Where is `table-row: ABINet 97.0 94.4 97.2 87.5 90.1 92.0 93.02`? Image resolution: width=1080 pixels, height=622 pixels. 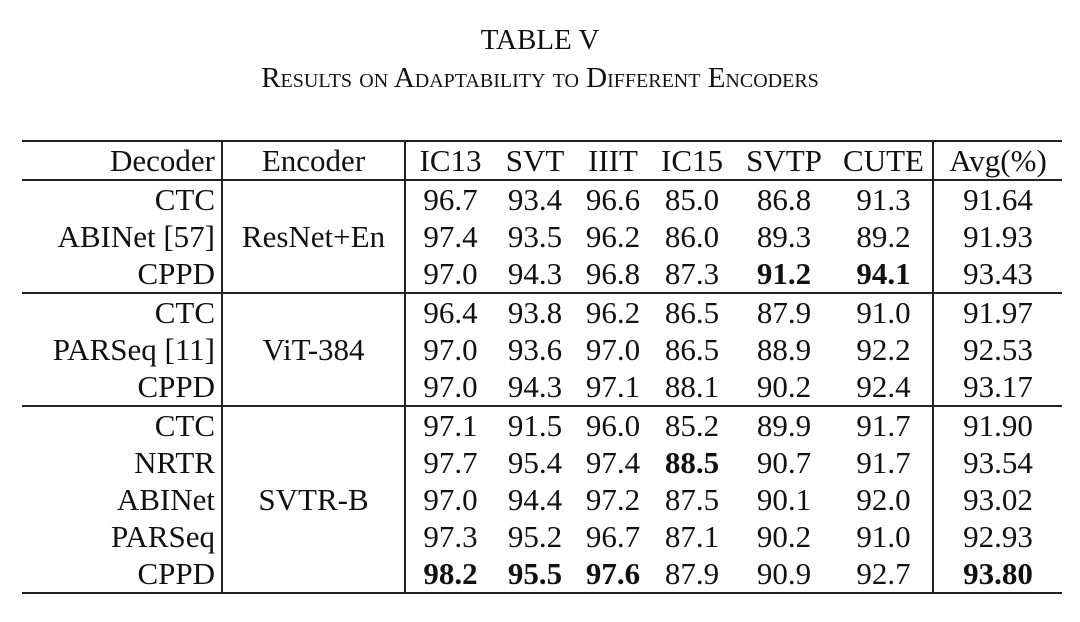 table-row: ABINet 97.0 94.4 97.2 87.5 90.1 92.0 93.02 is located at coordinates (542, 499).